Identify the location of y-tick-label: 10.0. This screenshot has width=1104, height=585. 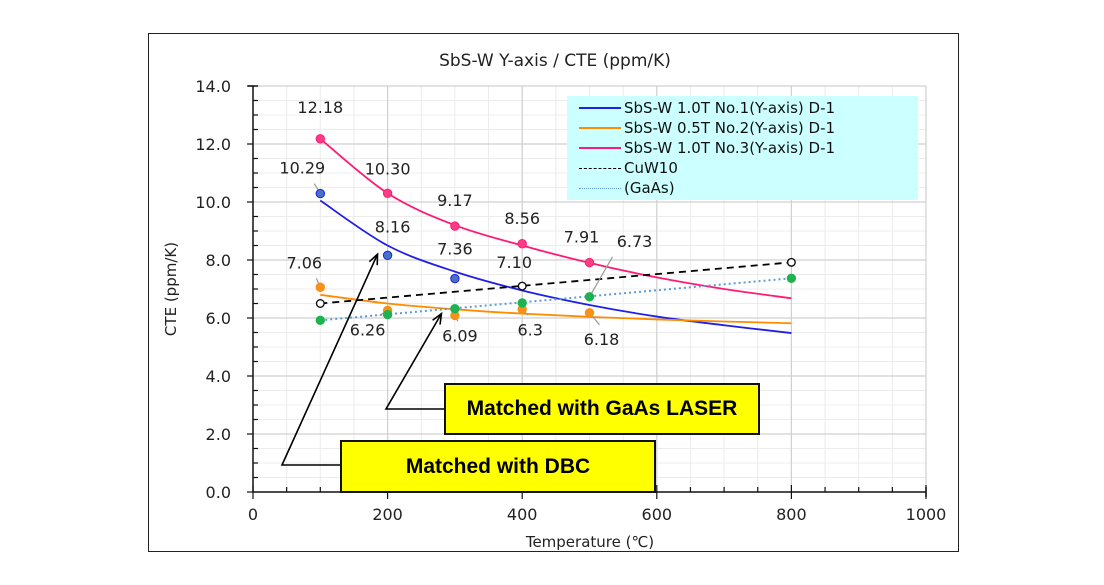
(213, 202).